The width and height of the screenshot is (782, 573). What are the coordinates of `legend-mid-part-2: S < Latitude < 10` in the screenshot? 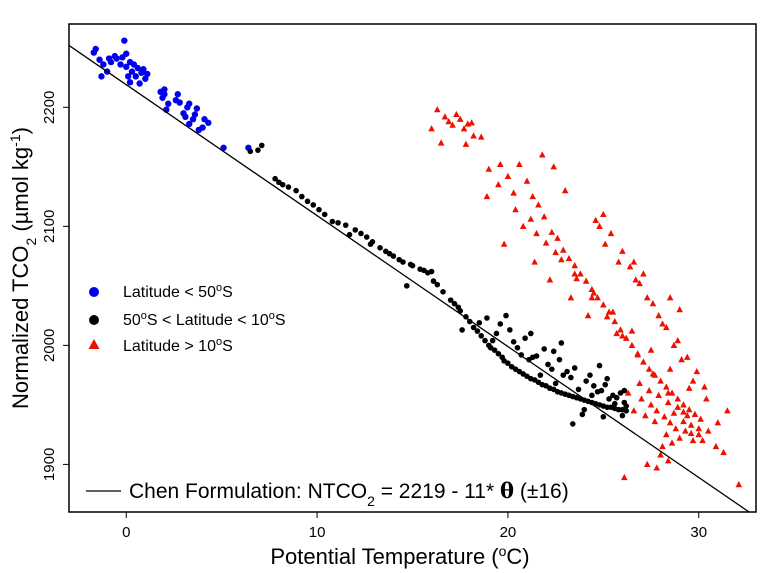 It's located at (208, 320).